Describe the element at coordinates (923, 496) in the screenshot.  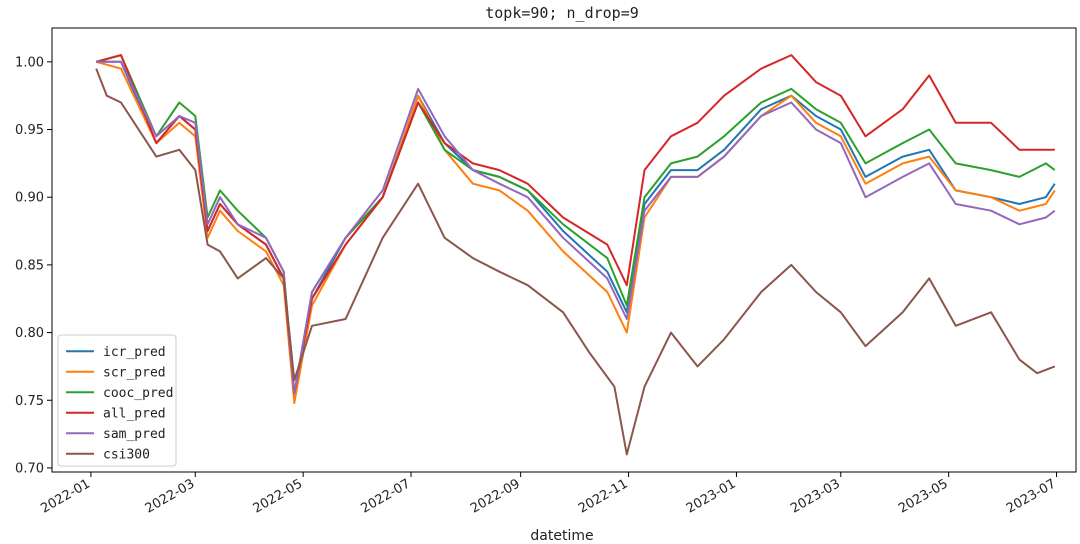
I see `x-tick-label: 2023-05` at that location.